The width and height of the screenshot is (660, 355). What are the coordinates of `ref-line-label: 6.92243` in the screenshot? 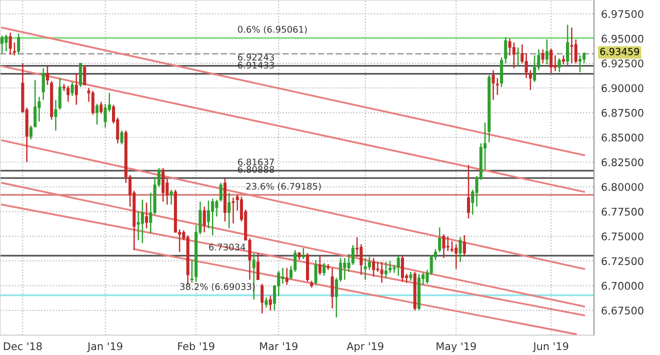 It's located at (256, 57).